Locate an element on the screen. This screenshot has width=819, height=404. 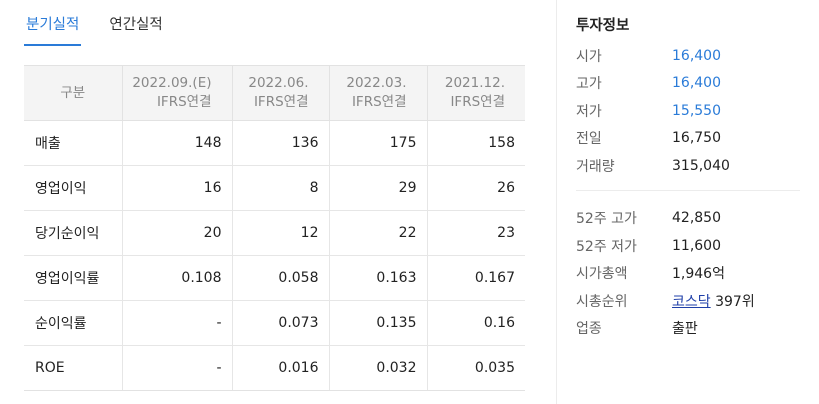
row-label: 당기순이익 is located at coordinates (73, 233).